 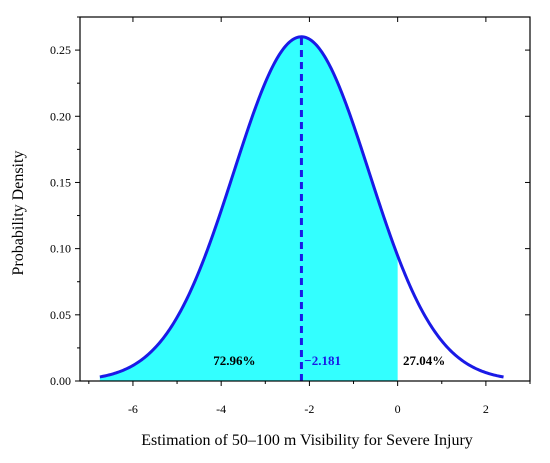 I want to click on y-tick-label: 0.10, so click(x=60, y=249).